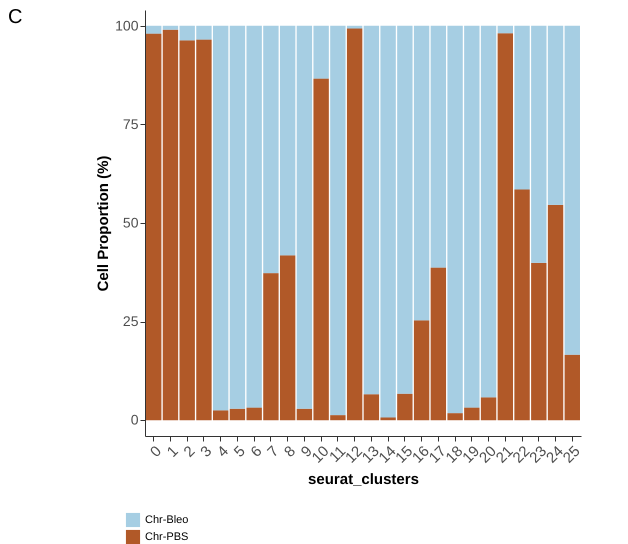  Describe the element at coordinates (206, 451) in the screenshot. I see `x-tick-label: 3` at that location.